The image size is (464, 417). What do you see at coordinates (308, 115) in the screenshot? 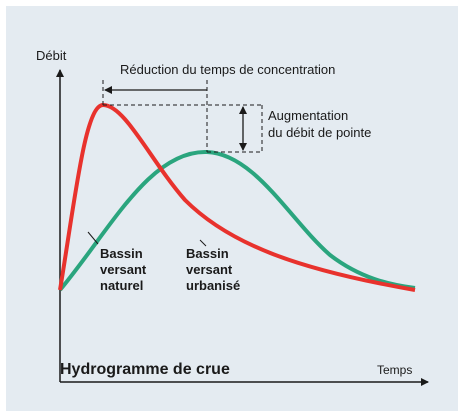
I see `annotation: Augmentation` at bounding box center [308, 115].